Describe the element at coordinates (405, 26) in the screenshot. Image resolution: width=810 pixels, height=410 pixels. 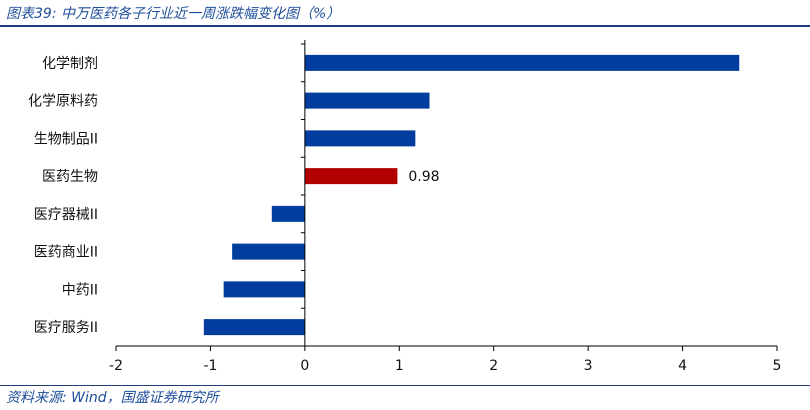
I see `title-rule` at that location.